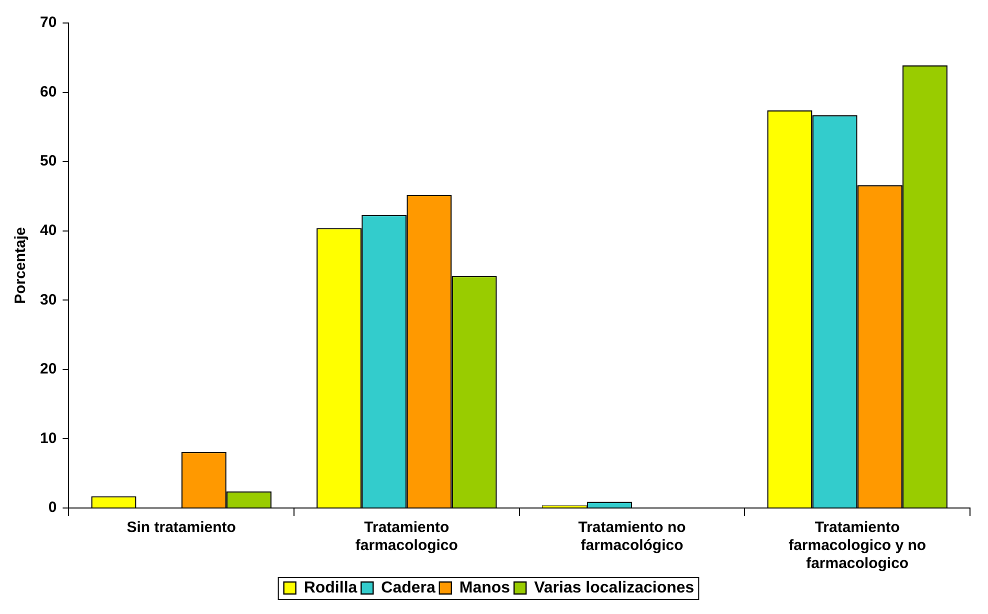 This screenshot has height=614, width=988. Describe the element at coordinates (857, 545) in the screenshot. I see `x-tick-label: Tratamiento farmacologico y no farmacologico` at that location.